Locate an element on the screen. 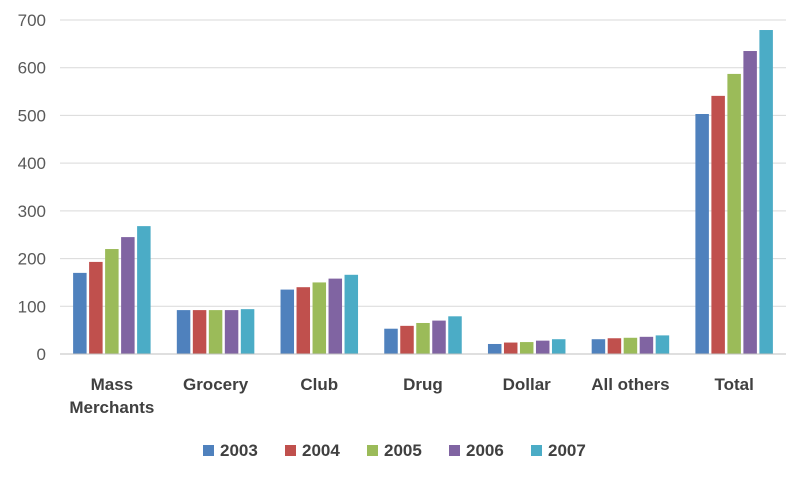 Image resolution: width=800 pixels, height=485 pixels. x-category-label: Grocery is located at coordinates (216, 384).